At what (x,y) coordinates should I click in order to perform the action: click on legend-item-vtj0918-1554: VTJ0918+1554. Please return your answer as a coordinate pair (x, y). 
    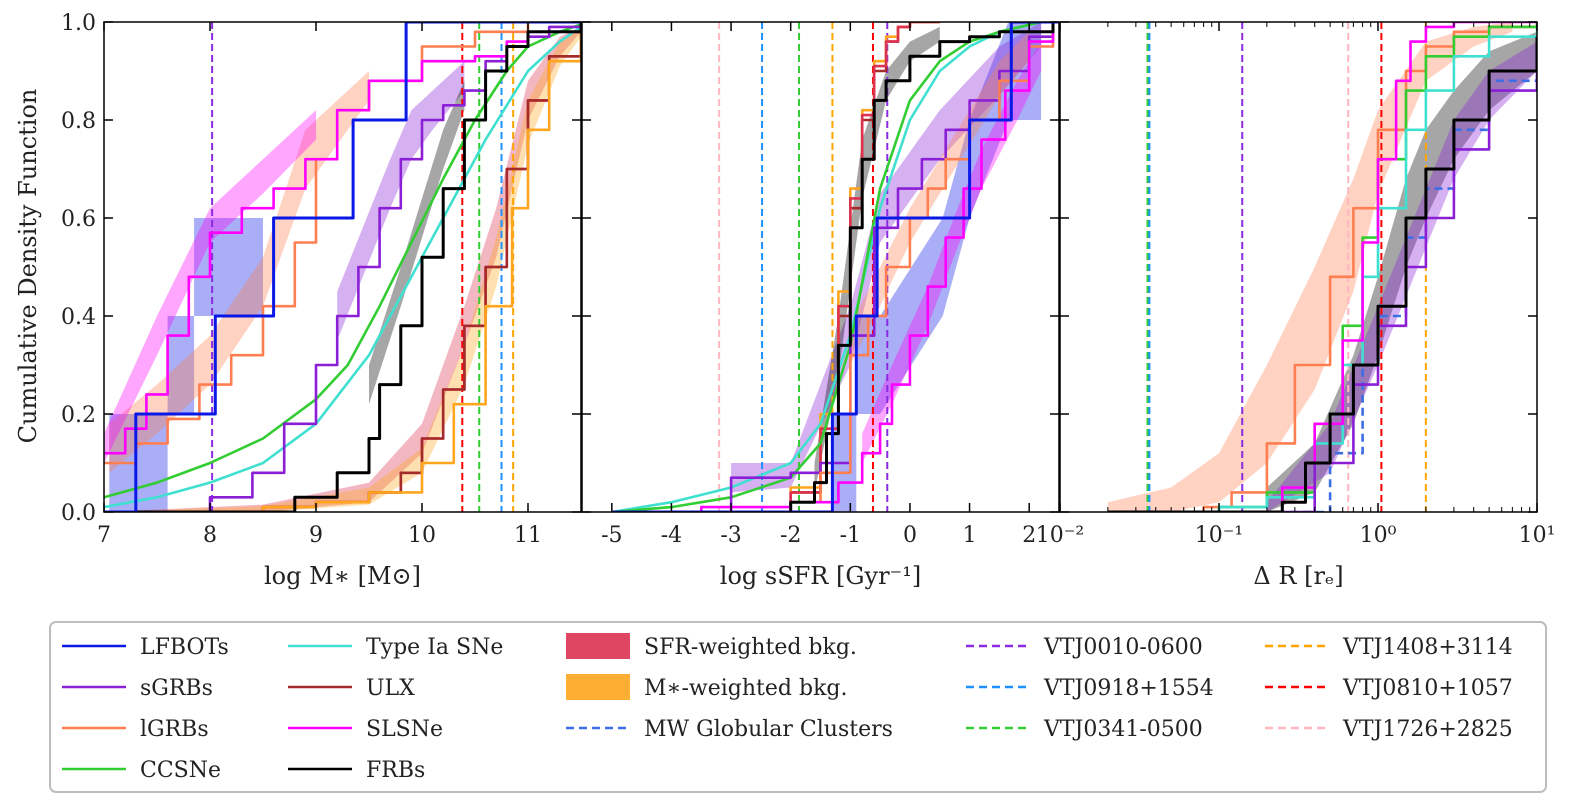
    Looking at the image, I should click on (1090, 688).